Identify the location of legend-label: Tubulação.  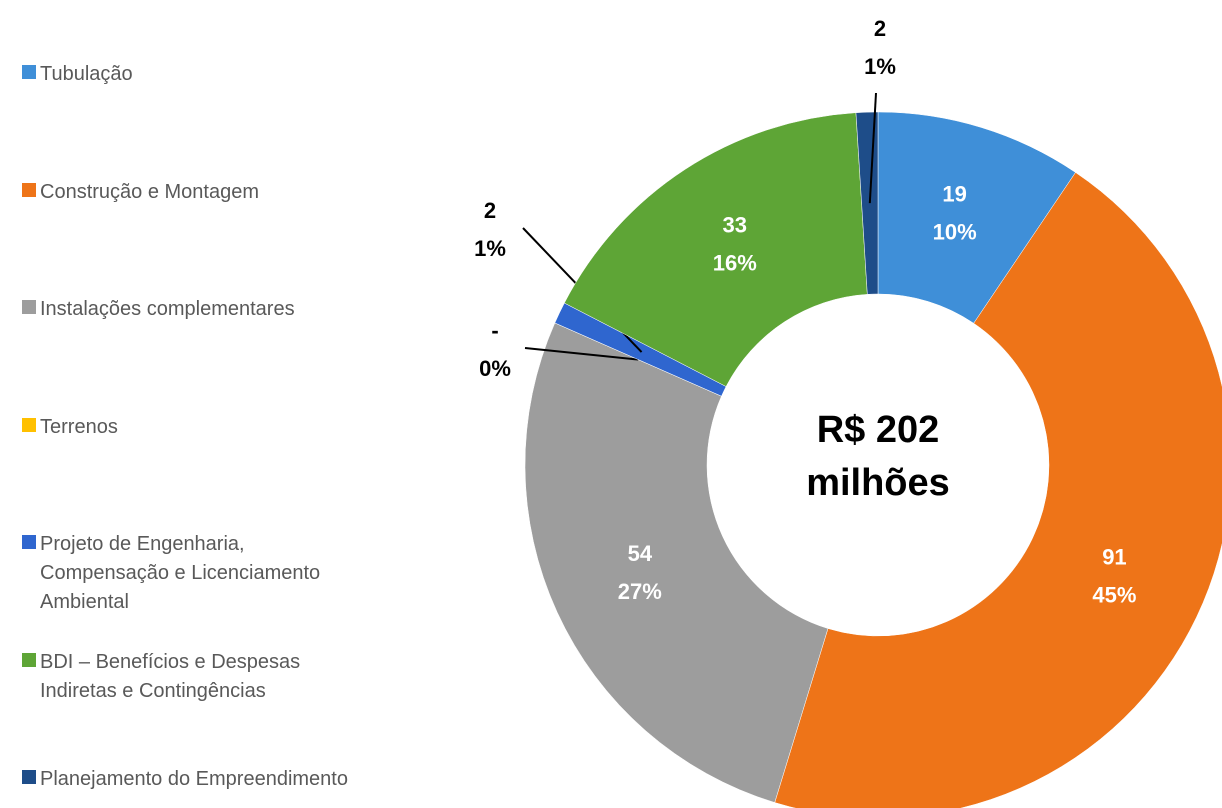
(86, 74).